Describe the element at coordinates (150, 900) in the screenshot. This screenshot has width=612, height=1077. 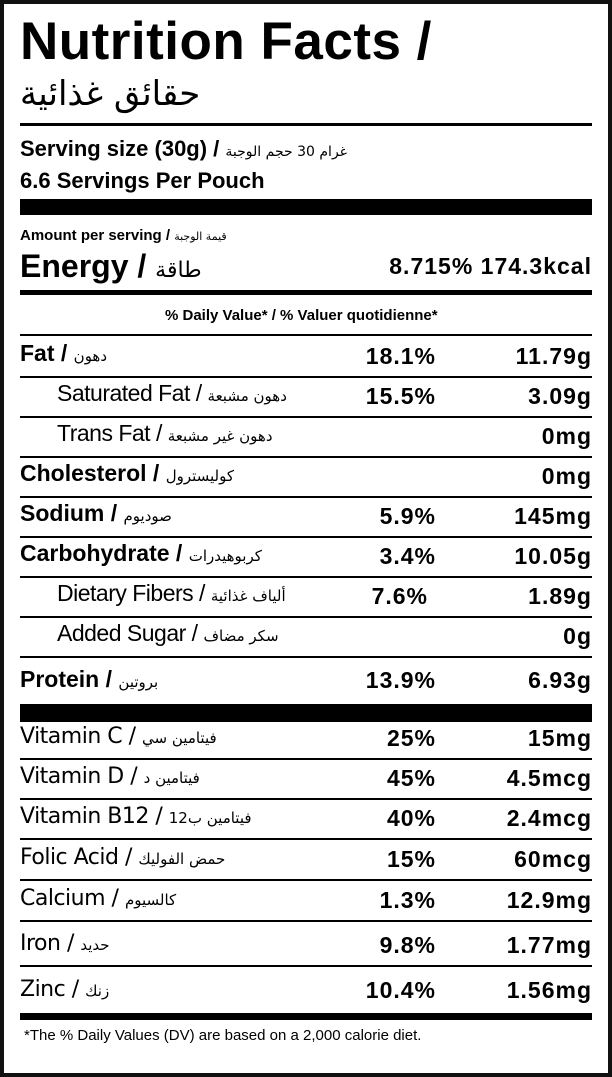
I see `label-ar: كالسيوم` at that location.